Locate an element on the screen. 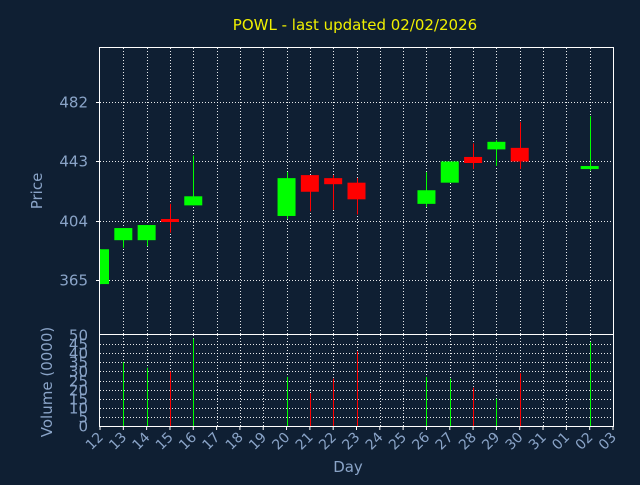 The image size is (640, 485). volume-bars is located at coordinates (357, 382).